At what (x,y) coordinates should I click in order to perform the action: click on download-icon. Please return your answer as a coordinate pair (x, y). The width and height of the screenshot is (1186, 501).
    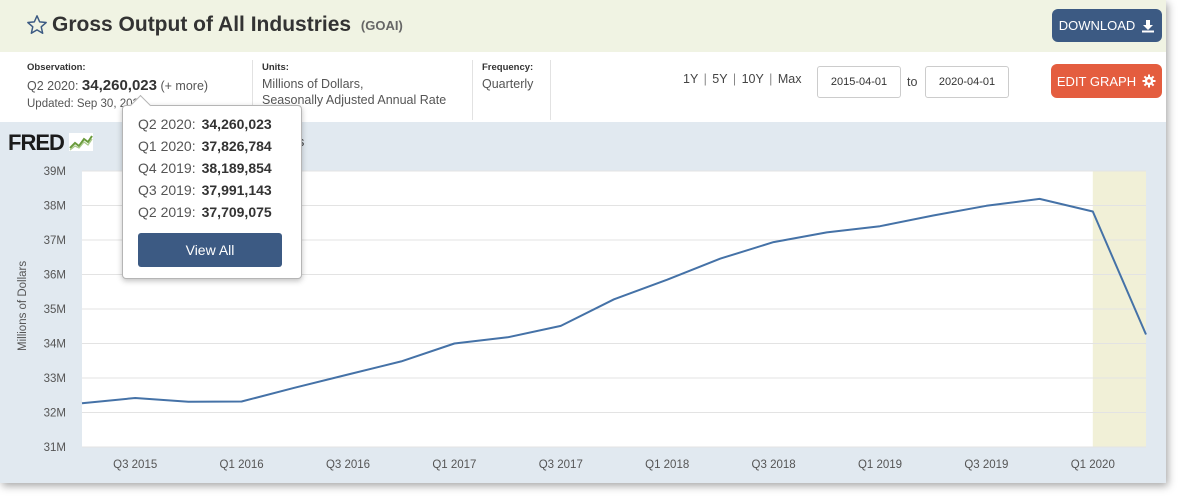
    Looking at the image, I should click on (1148, 25).